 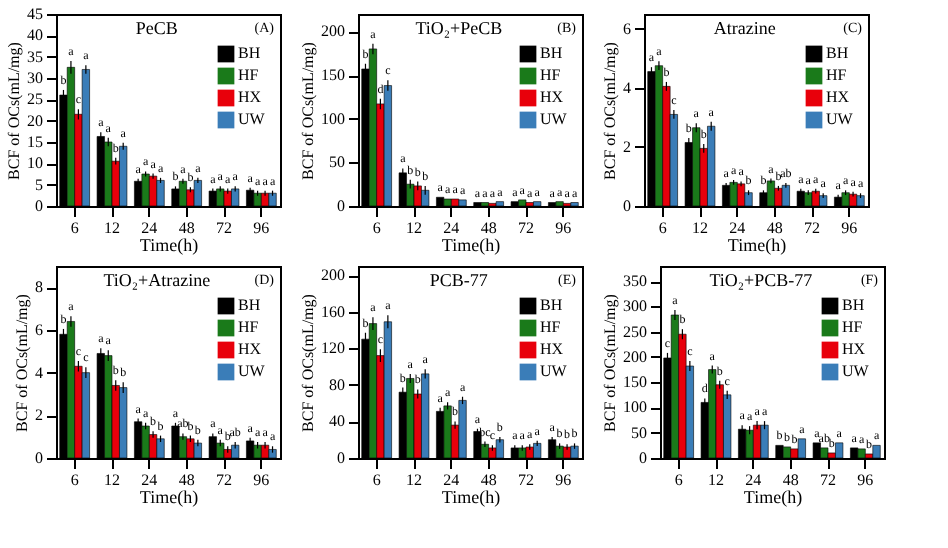 What do you see at coordinates (39, 184) in the screenshot?
I see `y-tick-label: 5` at bounding box center [39, 184].